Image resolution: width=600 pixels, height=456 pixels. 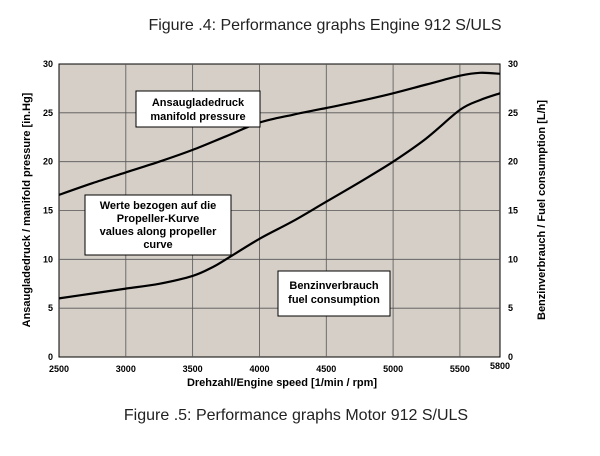 I want to click on x-tick-label: 3500, so click(x=193, y=369).